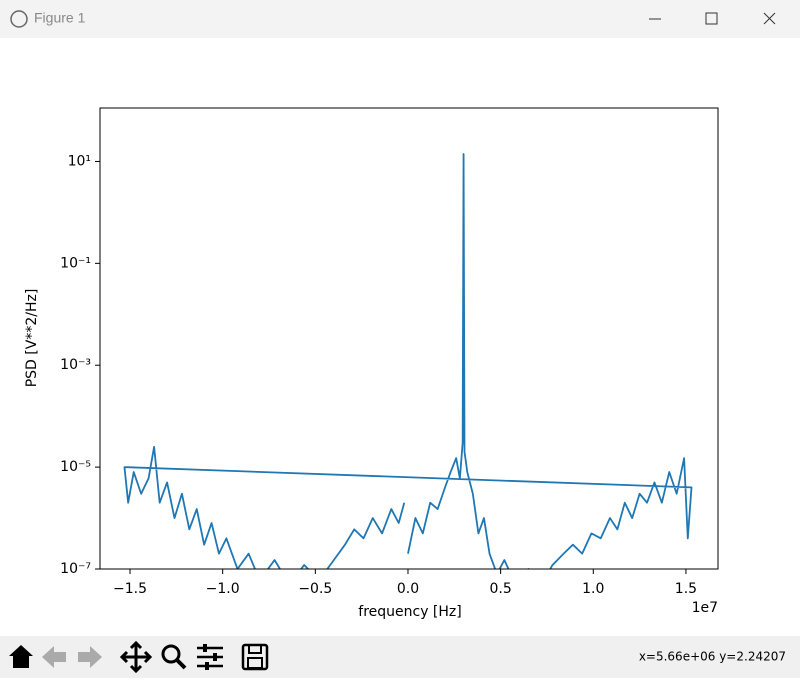 The image size is (800, 682). Describe the element at coordinates (79, 161) in the screenshot. I see `y-tick-label: 10¹` at that location.